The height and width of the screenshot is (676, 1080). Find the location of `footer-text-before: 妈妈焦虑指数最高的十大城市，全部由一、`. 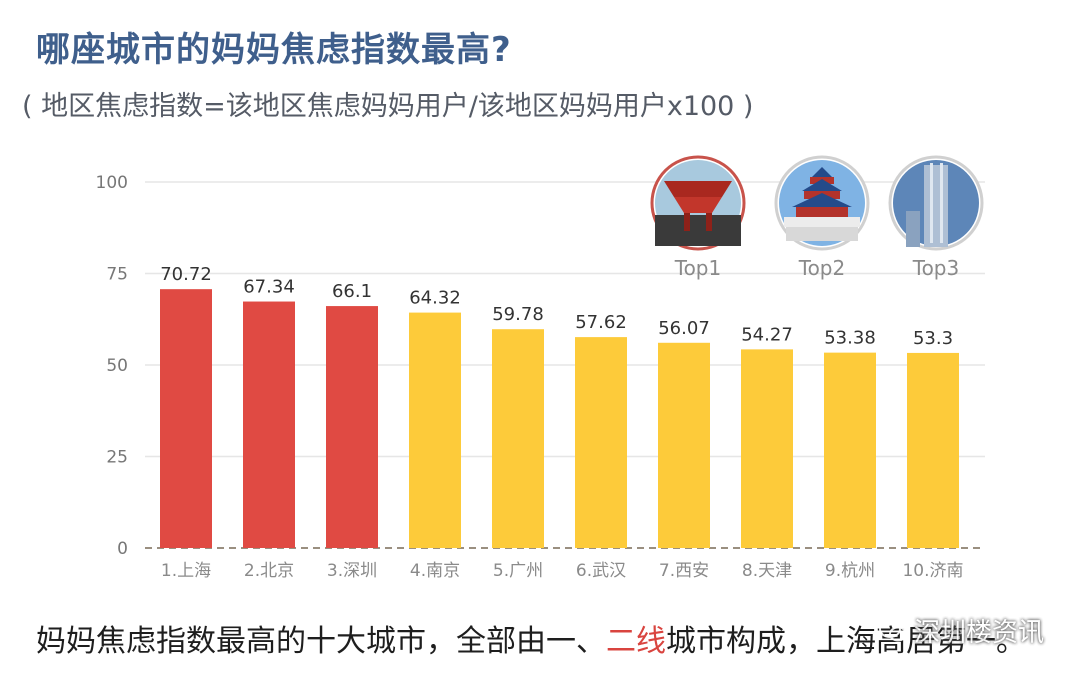

footer-text-before: 妈妈焦虑指数最高的十大城市，全部由一、 is located at coordinates (321, 641).